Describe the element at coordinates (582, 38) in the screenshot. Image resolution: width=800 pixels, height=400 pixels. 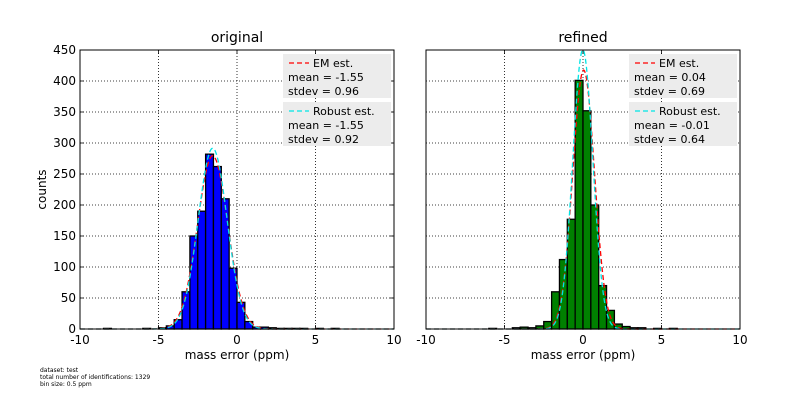
I see `chart-title: refined` at that location.